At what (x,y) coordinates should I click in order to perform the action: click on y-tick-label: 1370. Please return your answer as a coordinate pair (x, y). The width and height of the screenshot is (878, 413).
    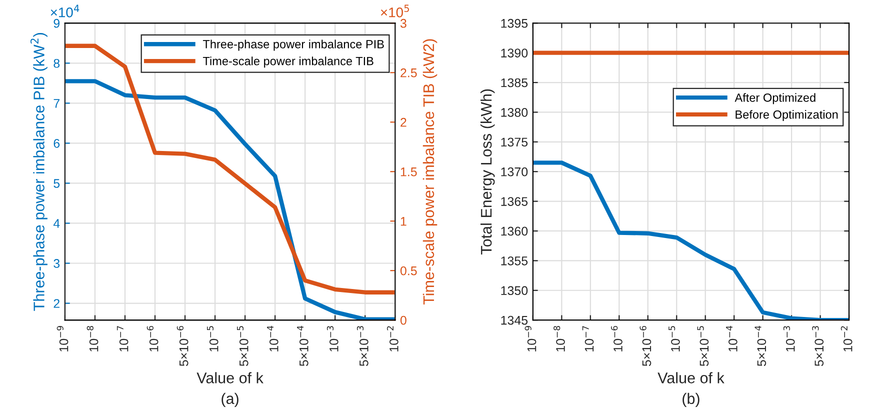
    Looking at the image, I should click on (514, 171).